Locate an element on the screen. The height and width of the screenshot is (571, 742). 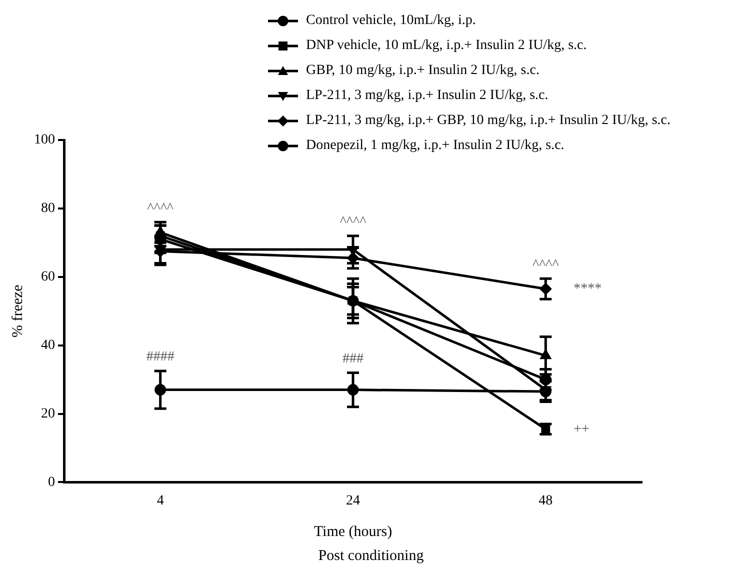
x-tick-label: 24 is located at coordinates (353, 500).